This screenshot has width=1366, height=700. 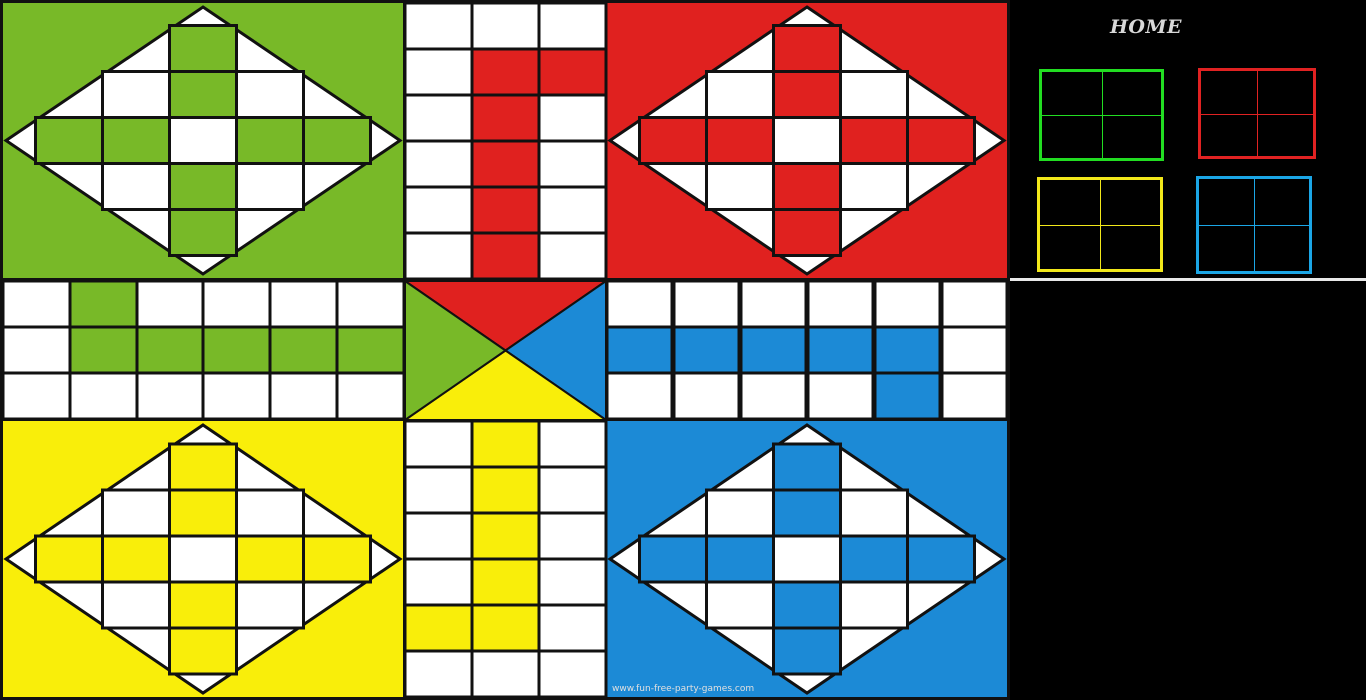 I want to click on home-button: HOME, so click(x=1146, y=27).